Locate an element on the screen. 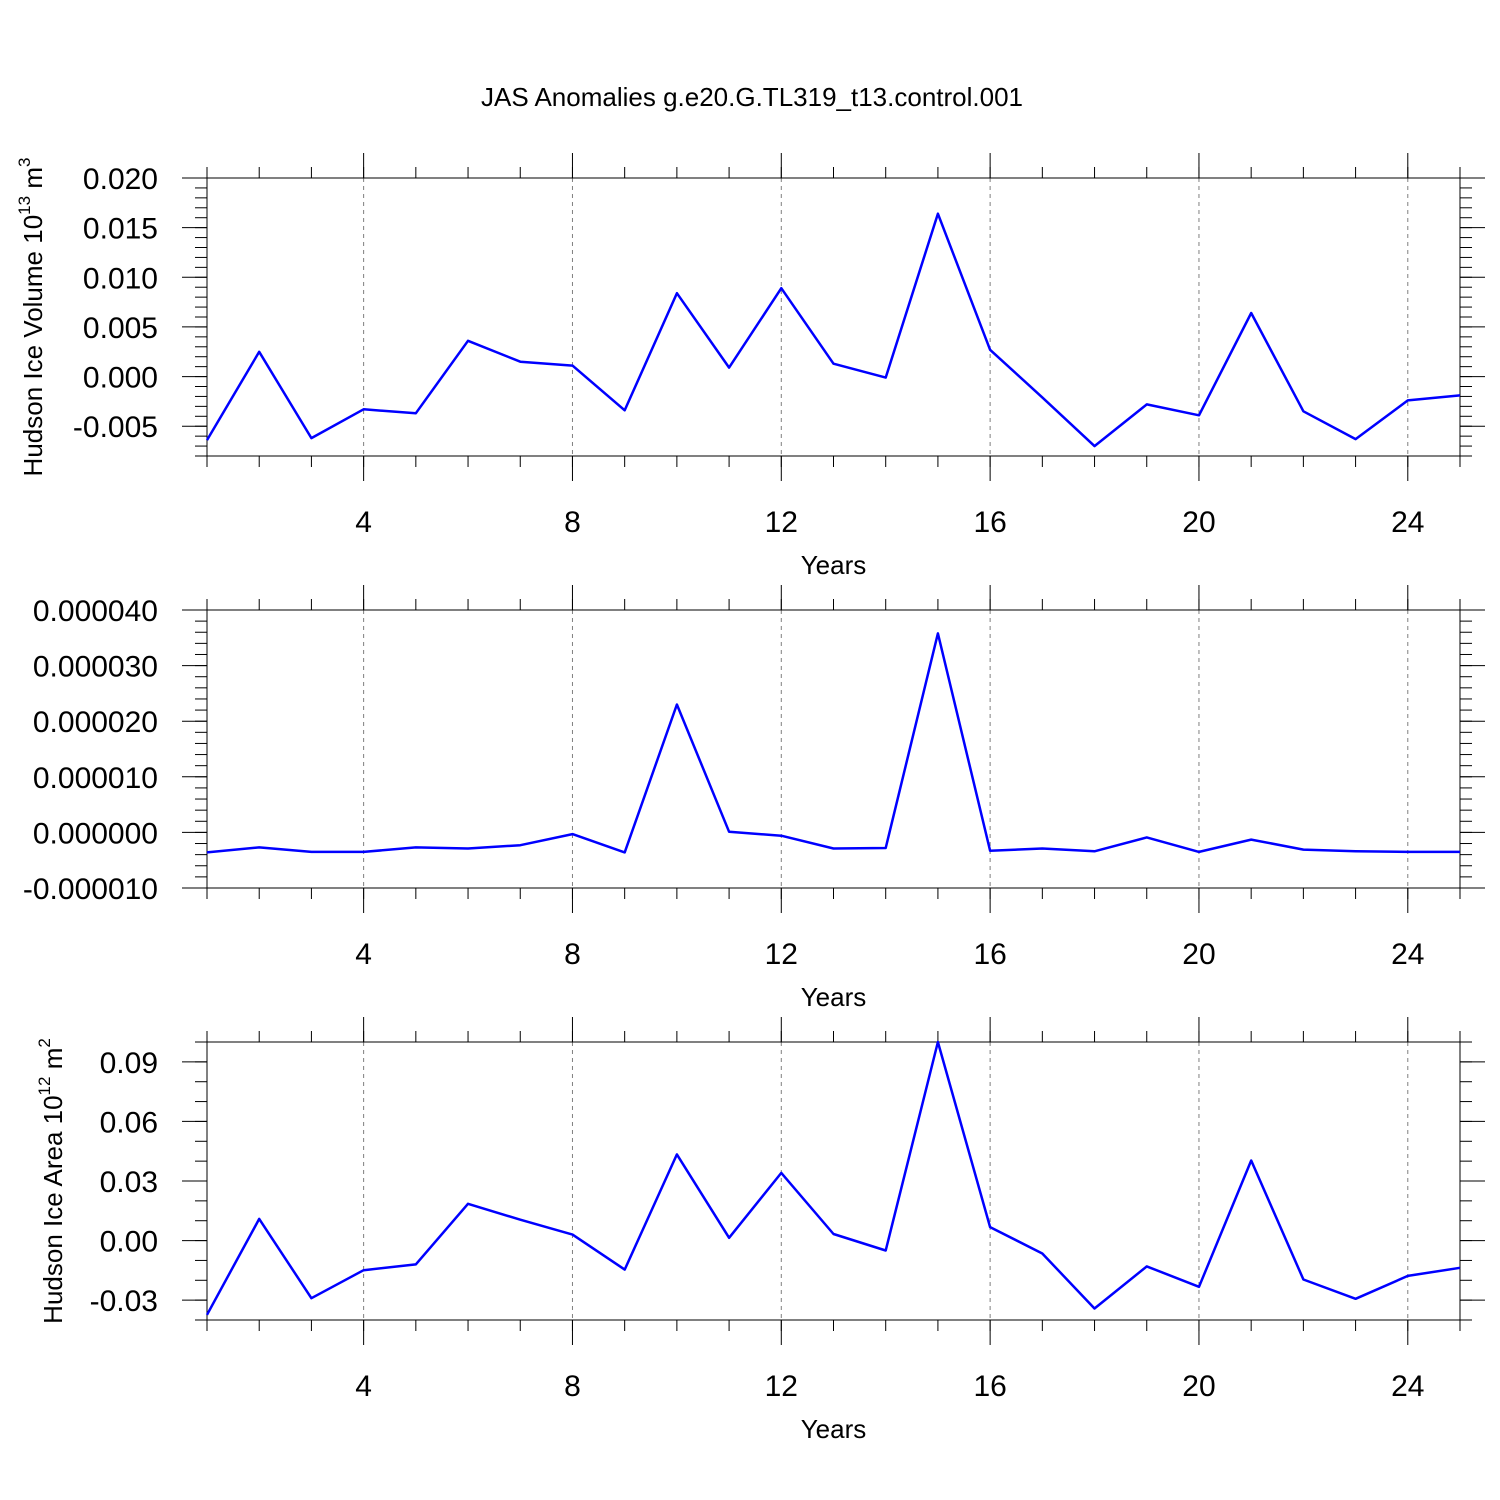 The width and height of the screenshot is (1500, 1500). y-tick-label: 0.06 is located at coordinates (129, 1122).